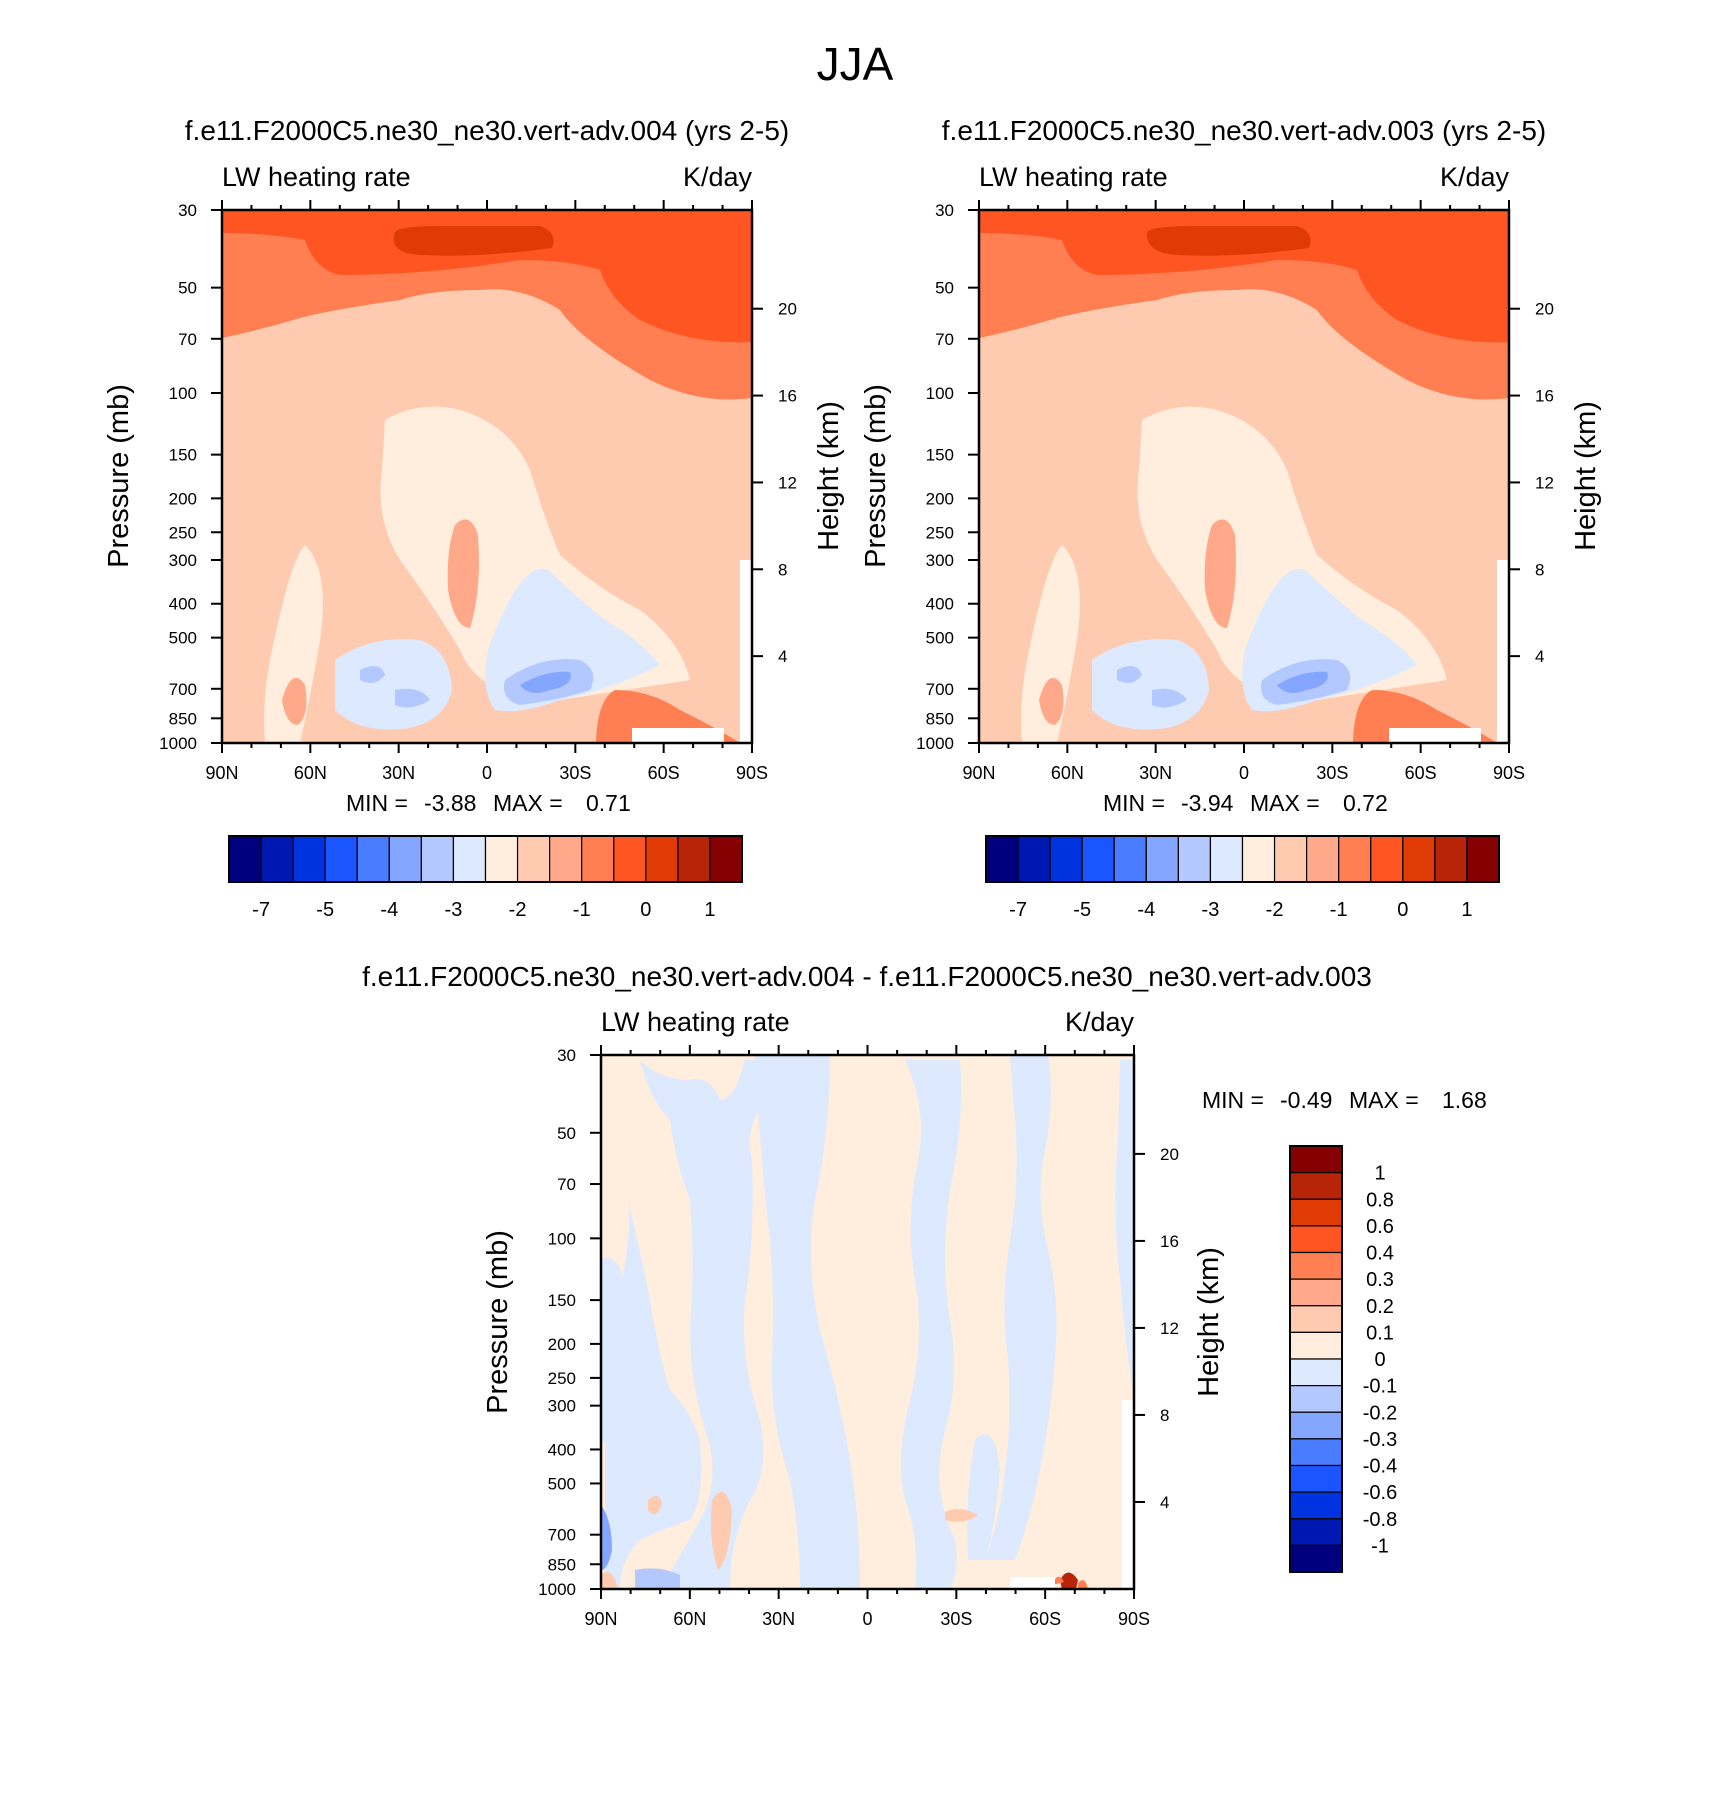 The width and height of the screenshot is (1710, 1803). I want to click on figure-title: JJA, so click(855, 64).